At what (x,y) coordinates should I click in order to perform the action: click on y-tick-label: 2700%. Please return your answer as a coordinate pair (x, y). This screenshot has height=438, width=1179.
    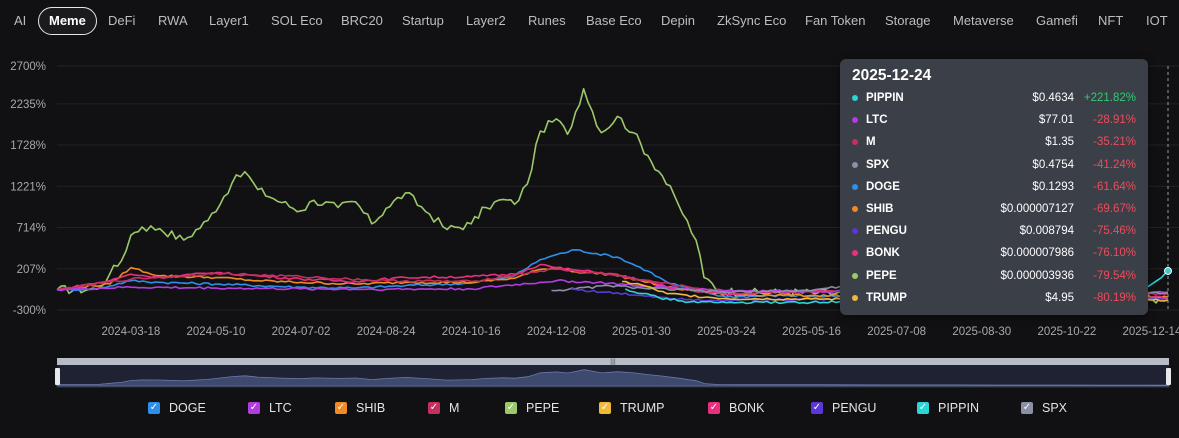
    Looking at the image, I should click on (28, 67).